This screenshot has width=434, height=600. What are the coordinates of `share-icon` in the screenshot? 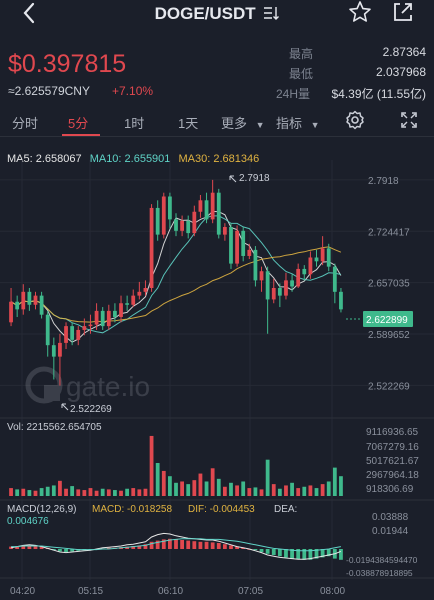 It's located at (403, 12).